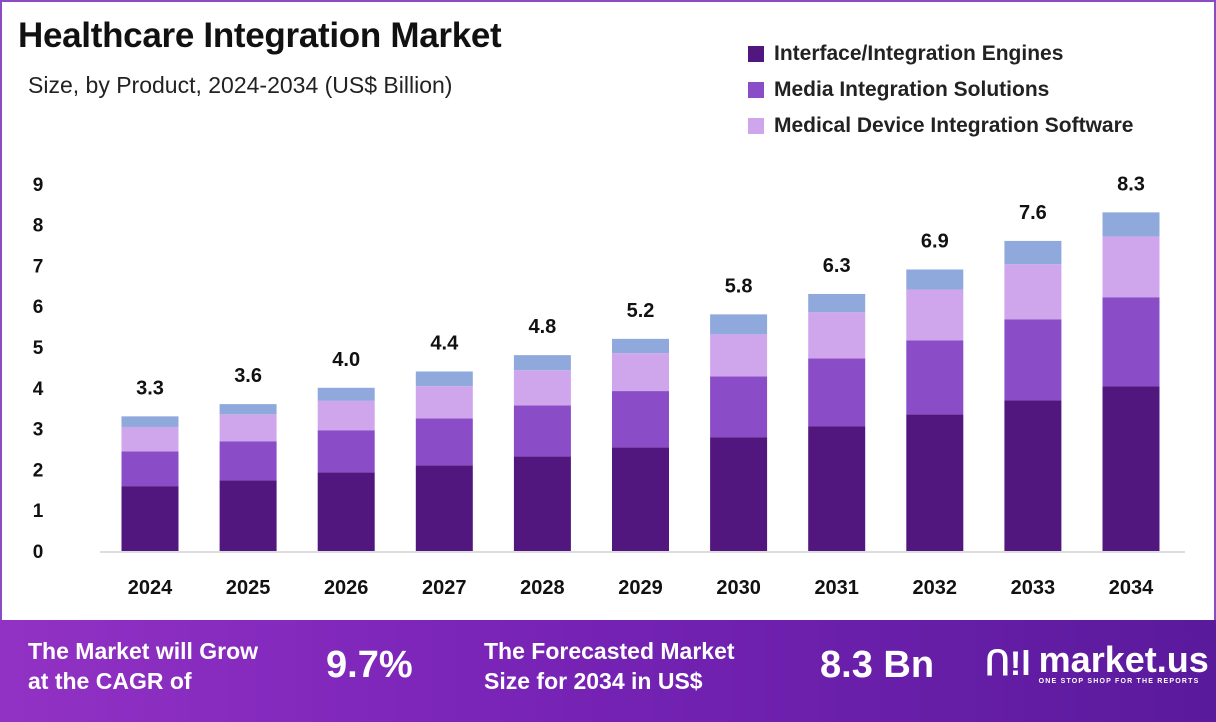  Describe the element at coordinates (542, 327) in the screenshot. I see `total-data-label: 4.8` at that location.